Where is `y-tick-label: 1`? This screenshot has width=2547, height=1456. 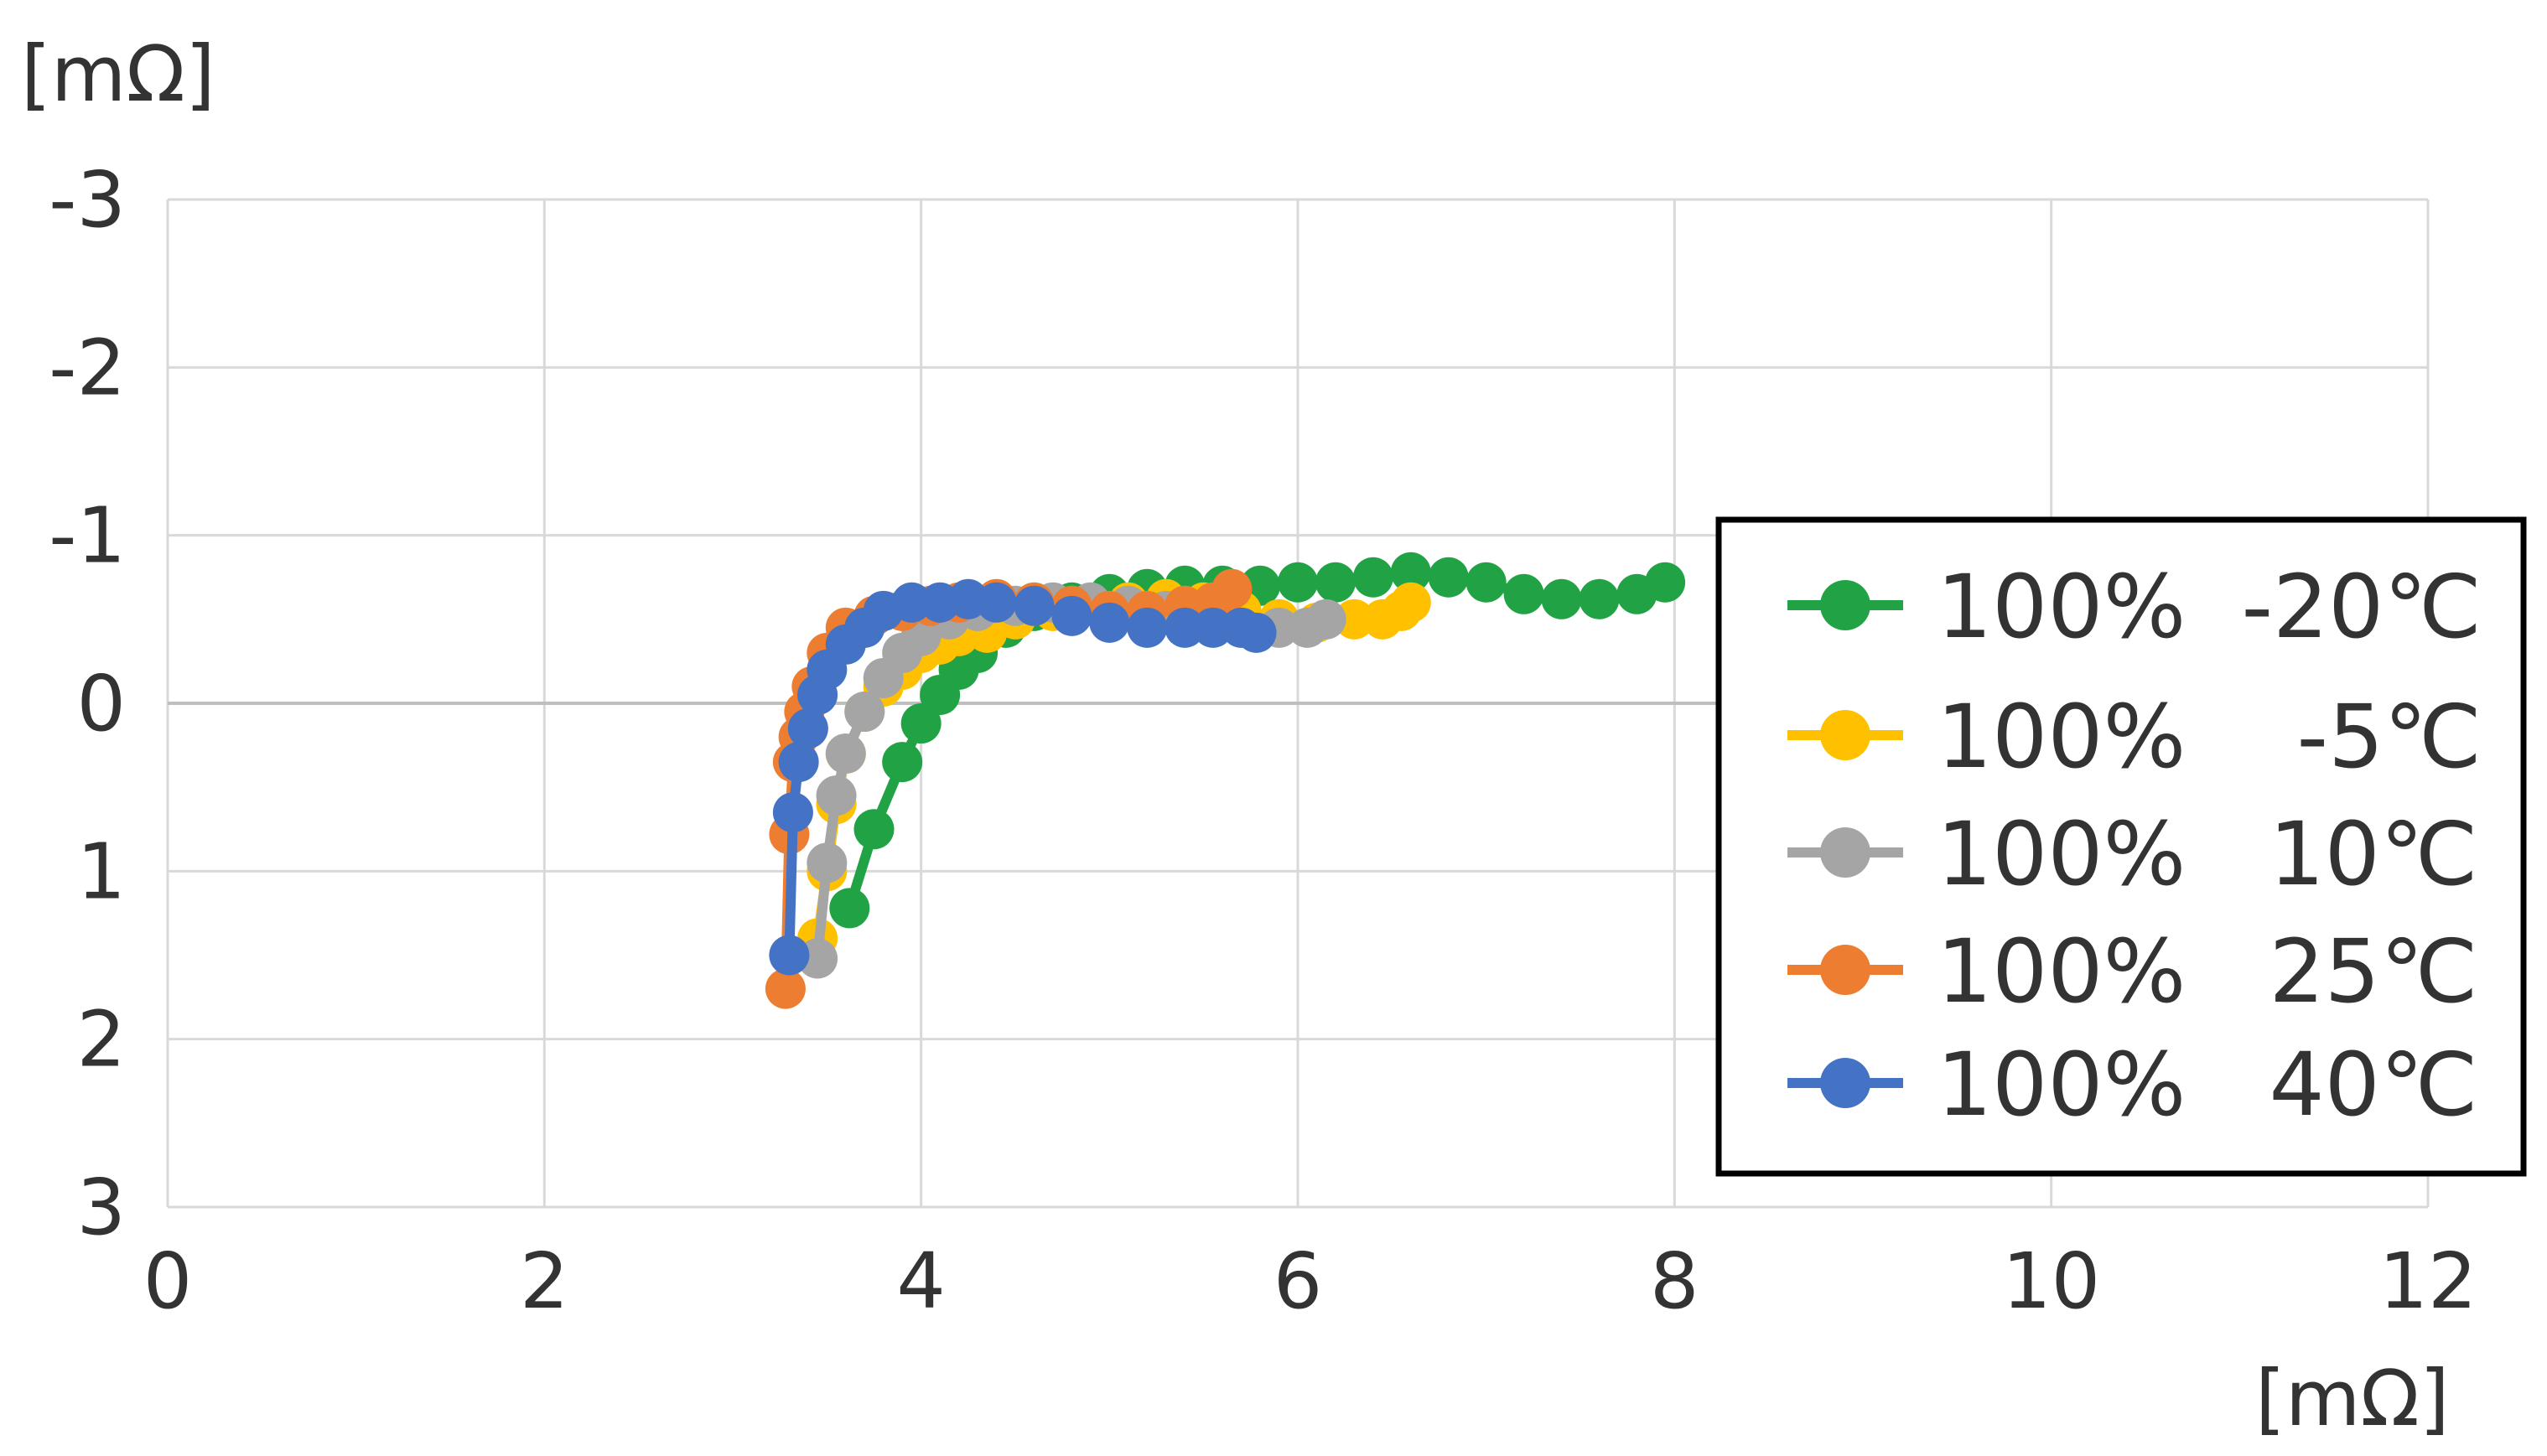
y-tick-label: 1 is located at coordinates (101, 871).